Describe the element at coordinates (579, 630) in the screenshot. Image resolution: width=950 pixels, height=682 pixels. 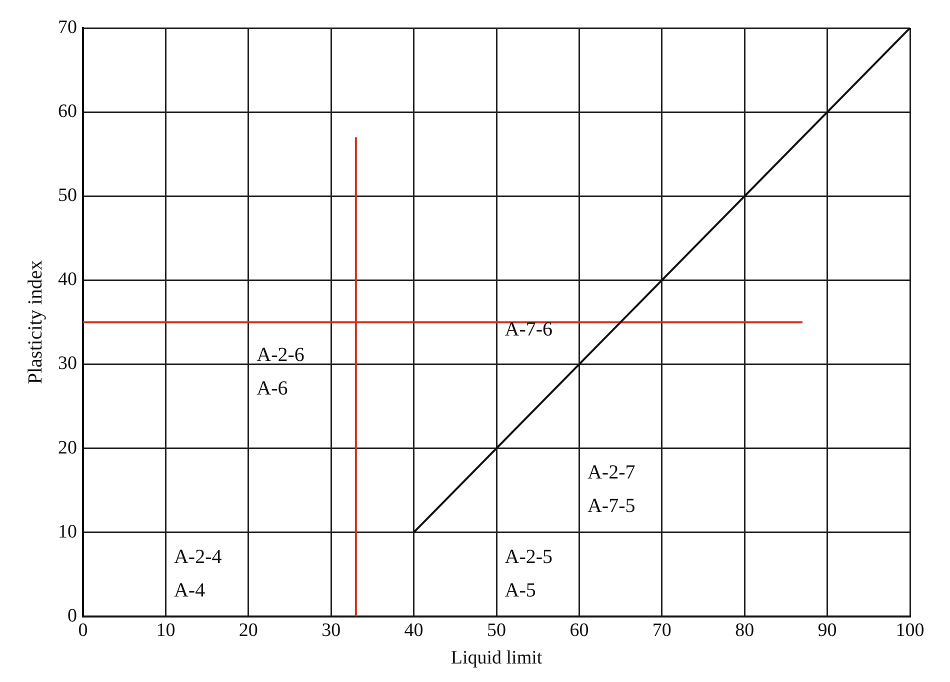
I see `x-tick-label: 60` at that location.